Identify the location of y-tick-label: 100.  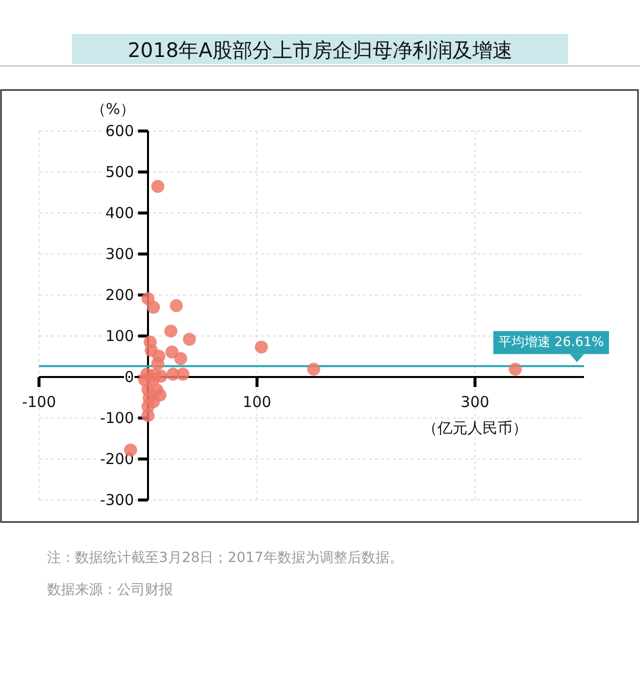
(119, 336).